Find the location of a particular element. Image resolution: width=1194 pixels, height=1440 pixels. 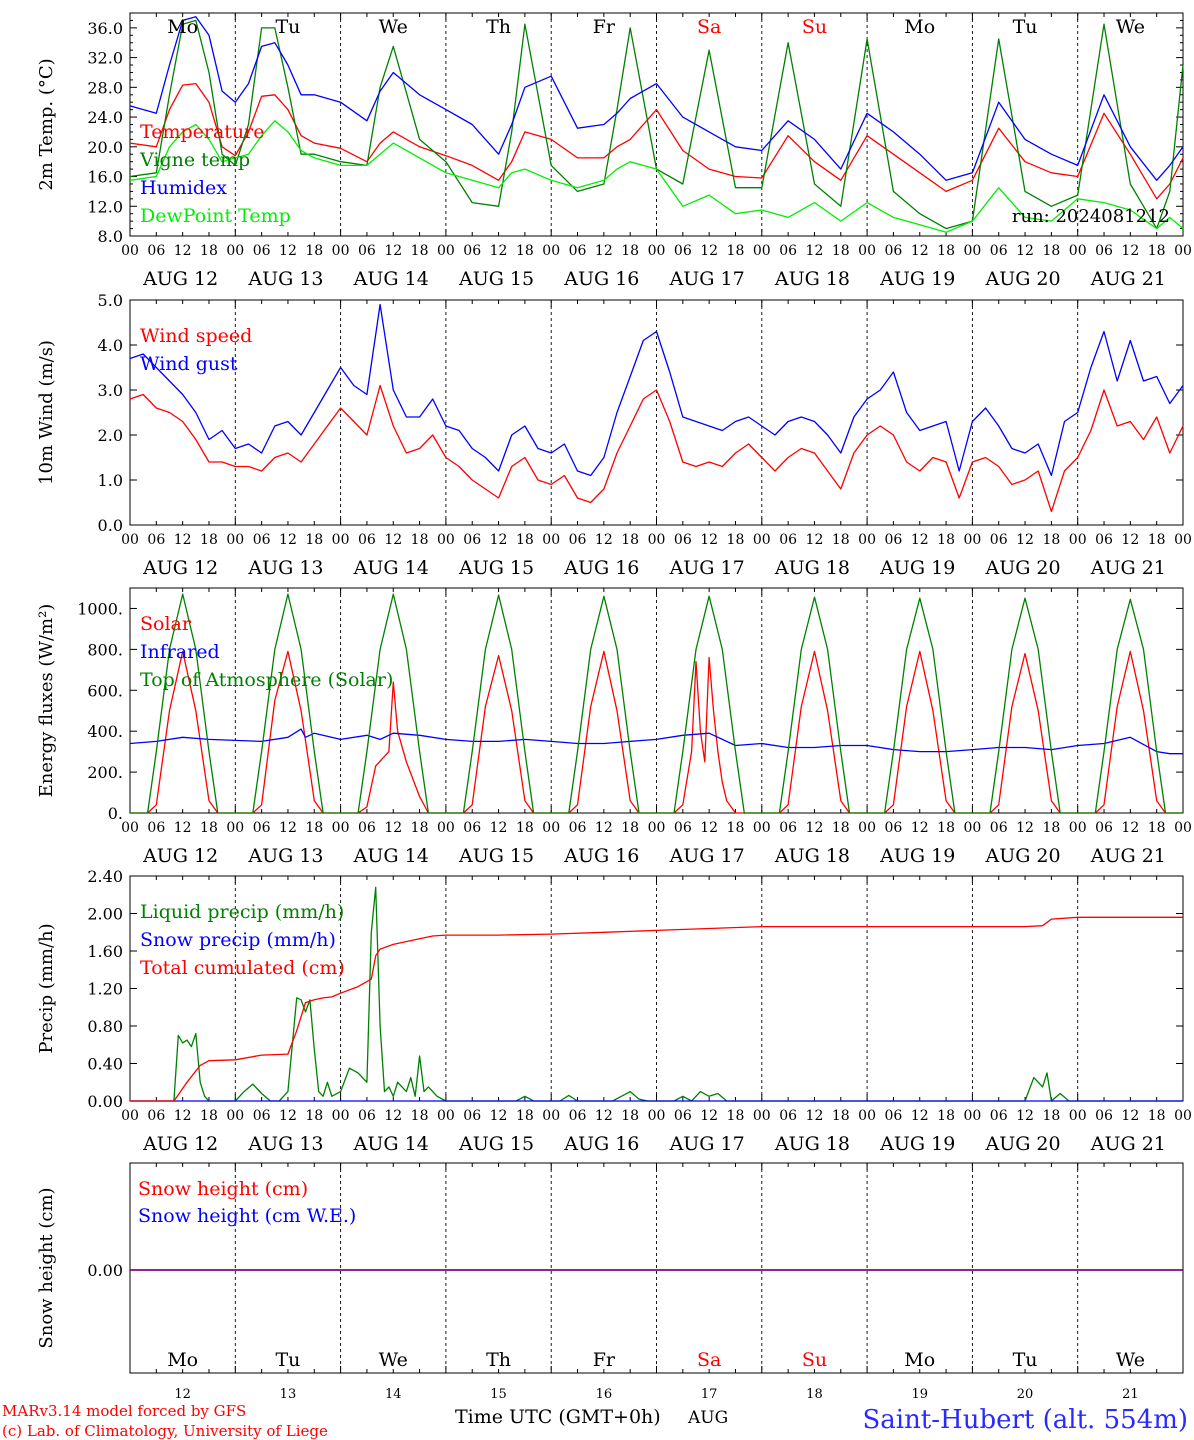

date-label: AUG 21 is located at coordinates (1128, 1144).